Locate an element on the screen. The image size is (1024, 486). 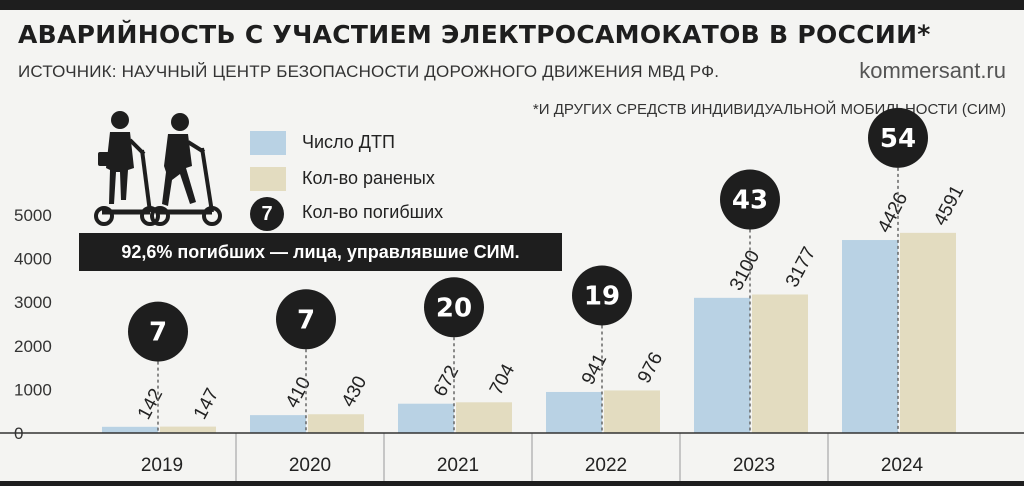
legend-label-injured: Кол-во раненых is located at coordinates (368, 178).